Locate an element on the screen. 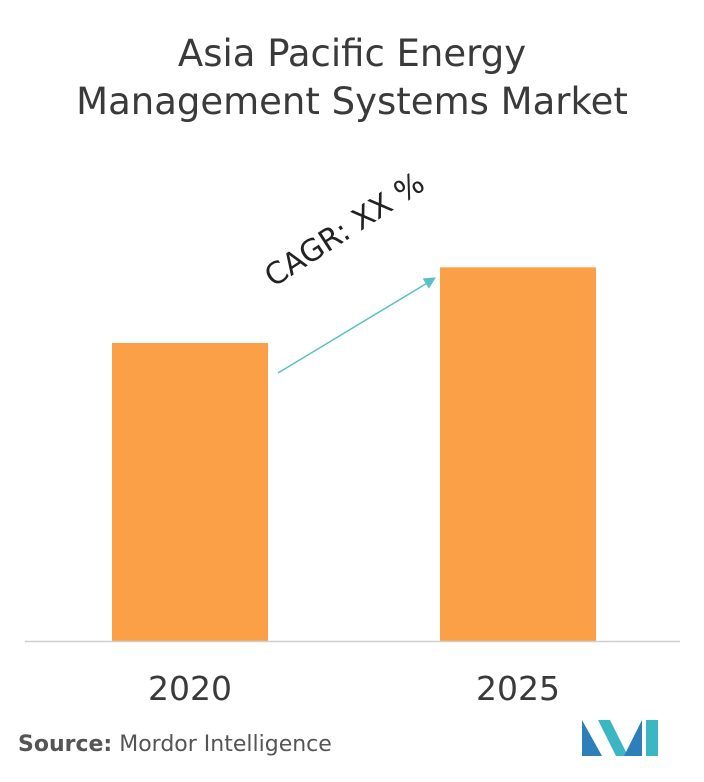 This screenshot has width=704, height=782. logo-shape-right is located at coordinates (633, 738).